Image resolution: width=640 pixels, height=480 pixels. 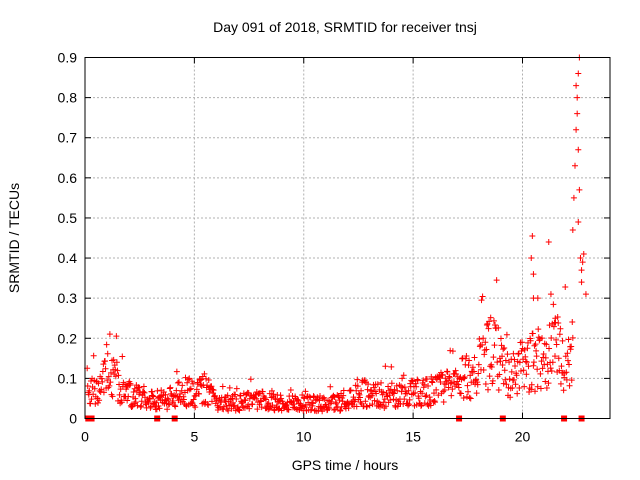 I want to click on y-tick-label: 0.6, so click(x=68, y=178).